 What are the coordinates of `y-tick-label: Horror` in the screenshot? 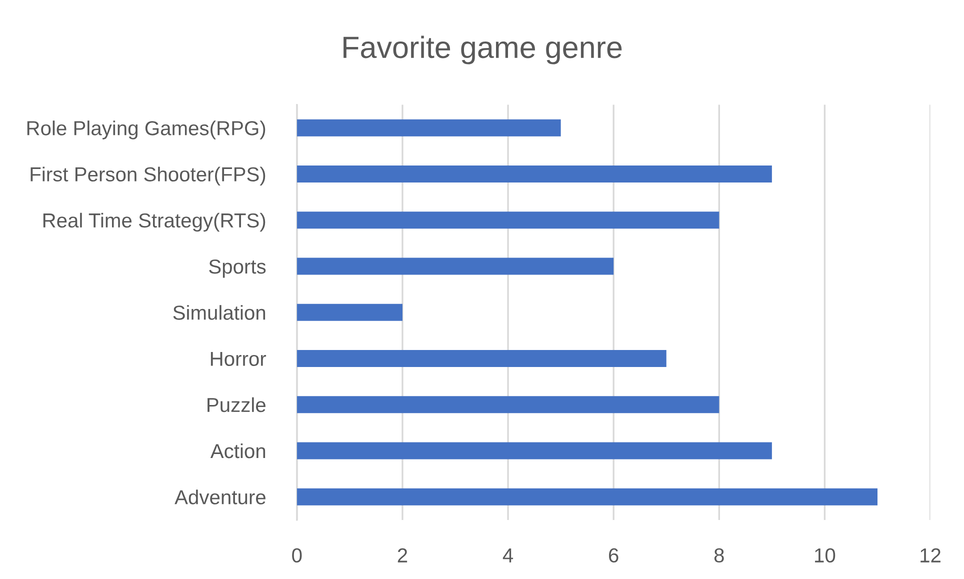 It's located at (238, 359).